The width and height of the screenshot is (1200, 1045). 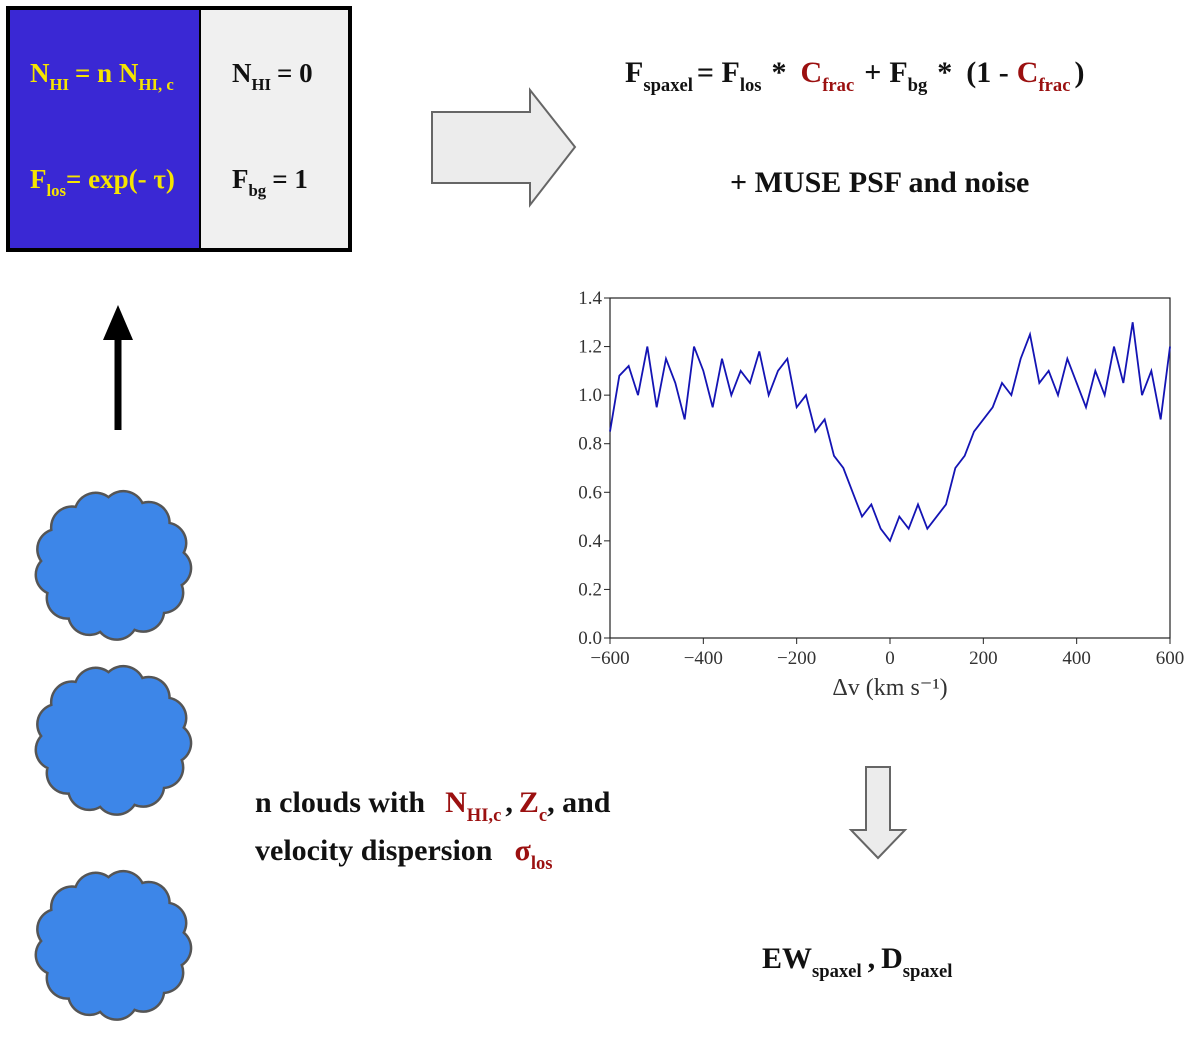 What do you see at coordinates (543, 815) in the screenshot?
I see `subscript: c` at bounding box center [543, 815].